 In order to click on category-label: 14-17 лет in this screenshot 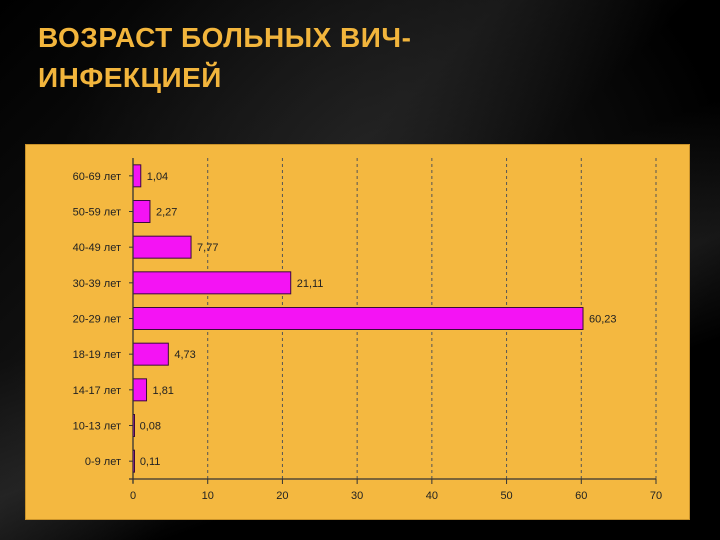, I will do `click(97, 391)`.